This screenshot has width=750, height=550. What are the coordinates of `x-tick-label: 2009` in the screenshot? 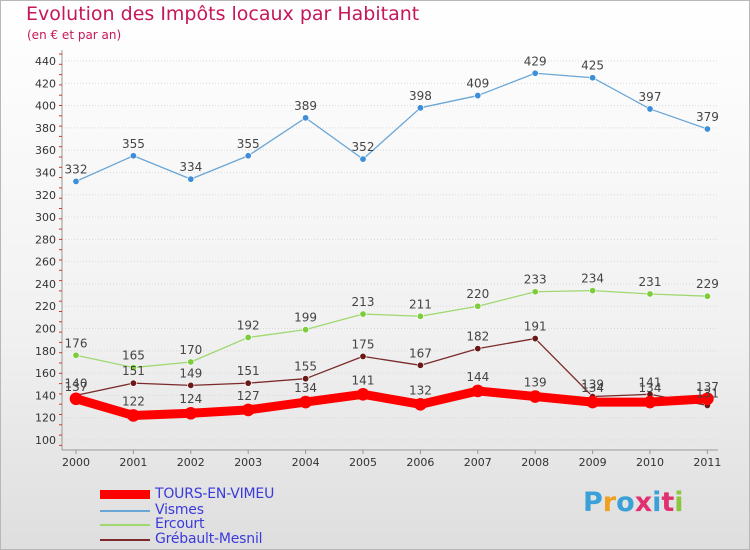 It's located at (593, 462).